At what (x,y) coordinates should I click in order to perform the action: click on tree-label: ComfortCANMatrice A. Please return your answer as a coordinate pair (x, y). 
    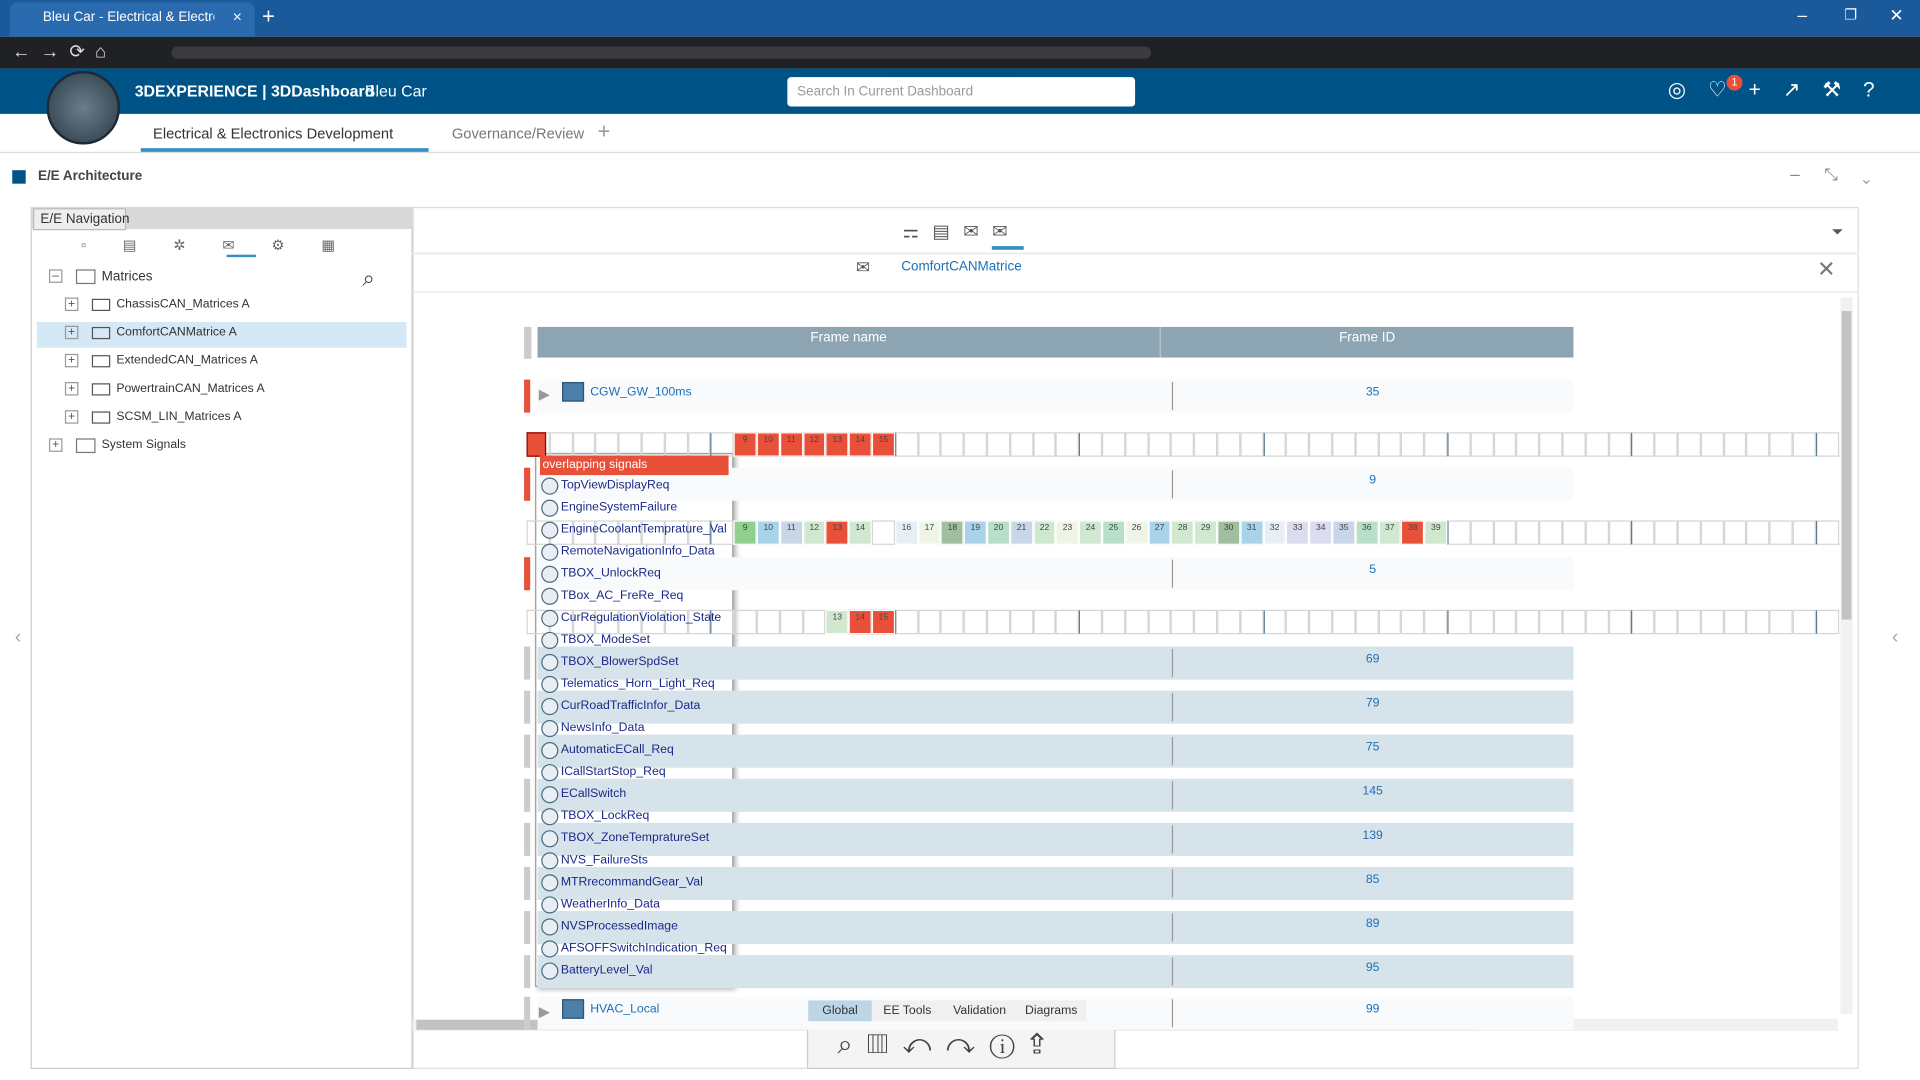
    Looking at the image, I should click on (176, 332).